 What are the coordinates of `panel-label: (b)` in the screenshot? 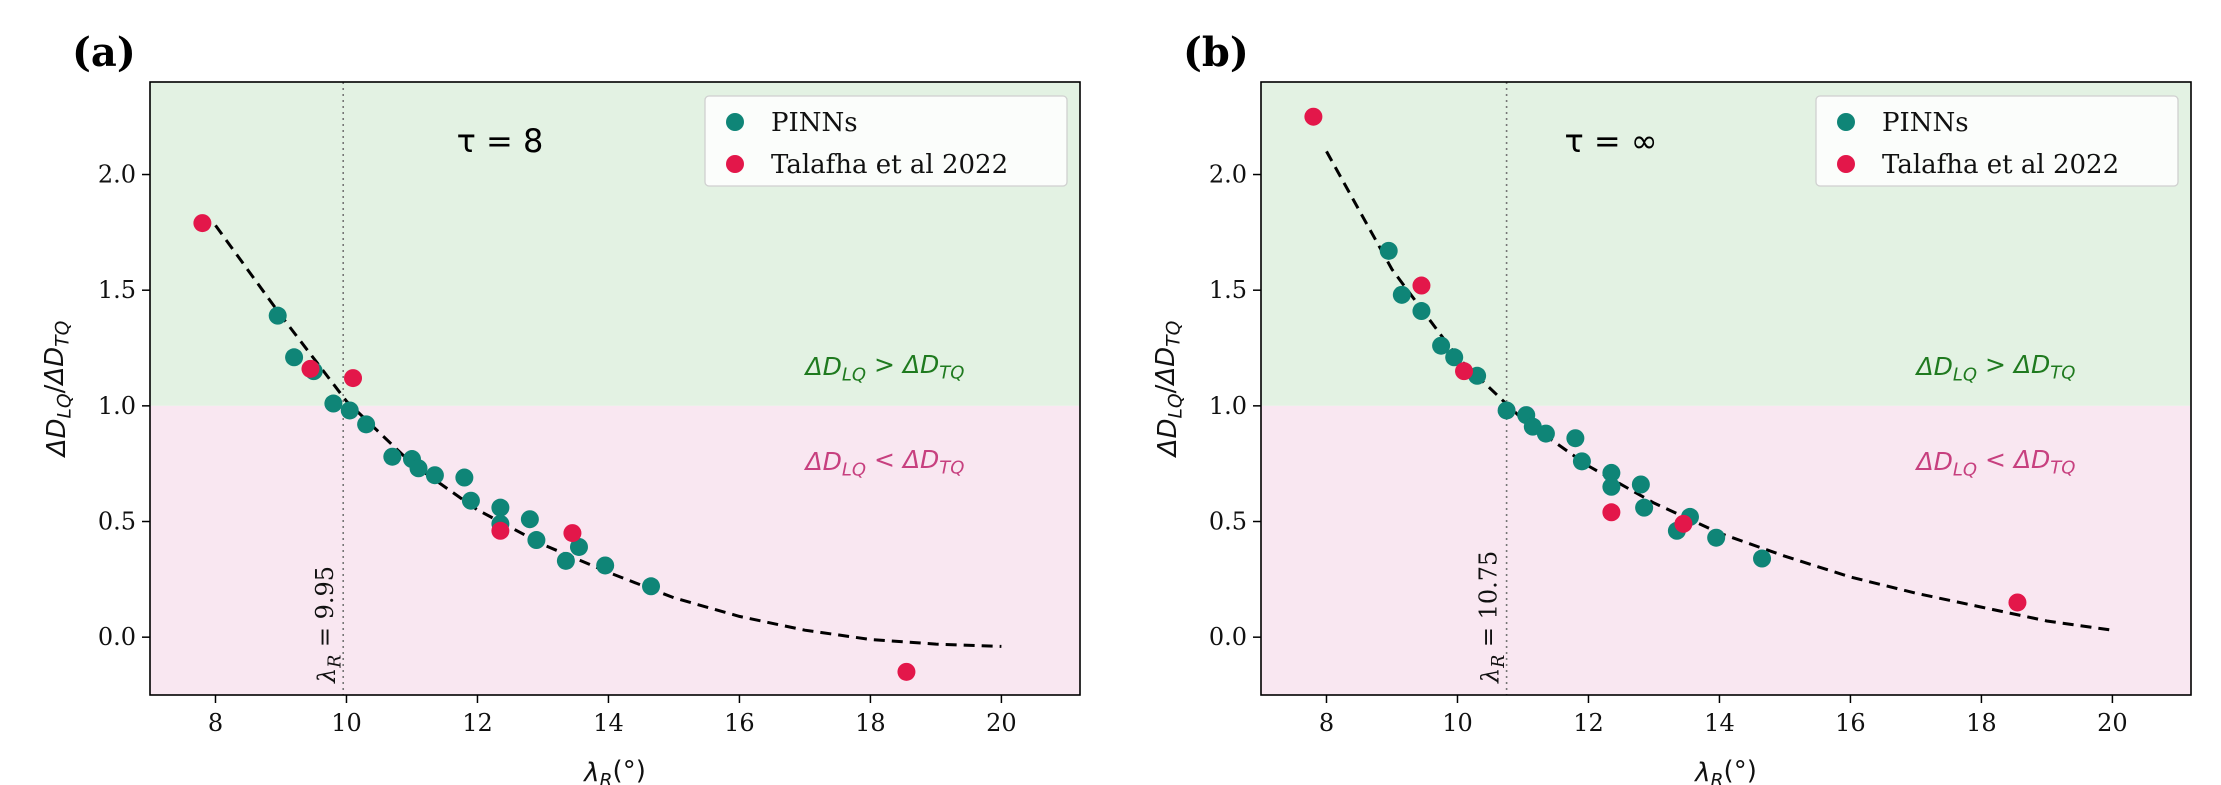 It's located at (1216, 52).